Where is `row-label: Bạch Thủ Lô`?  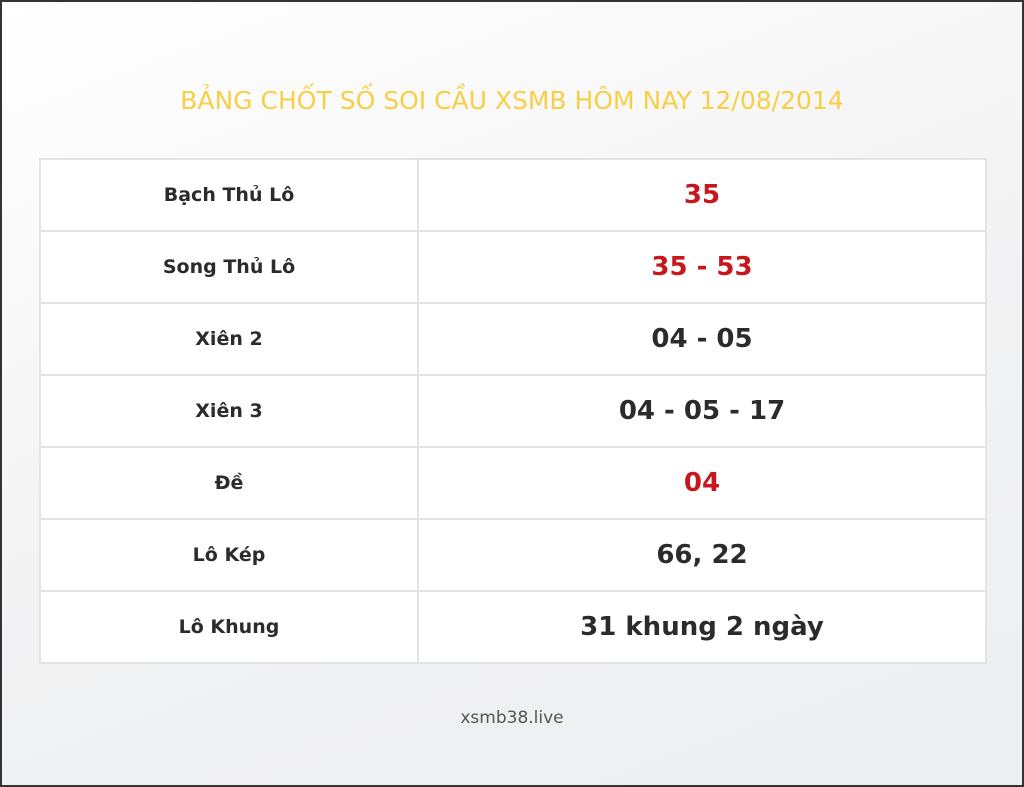 row-label: Bạch Thủ Lô is located at coordinates (229, 195).